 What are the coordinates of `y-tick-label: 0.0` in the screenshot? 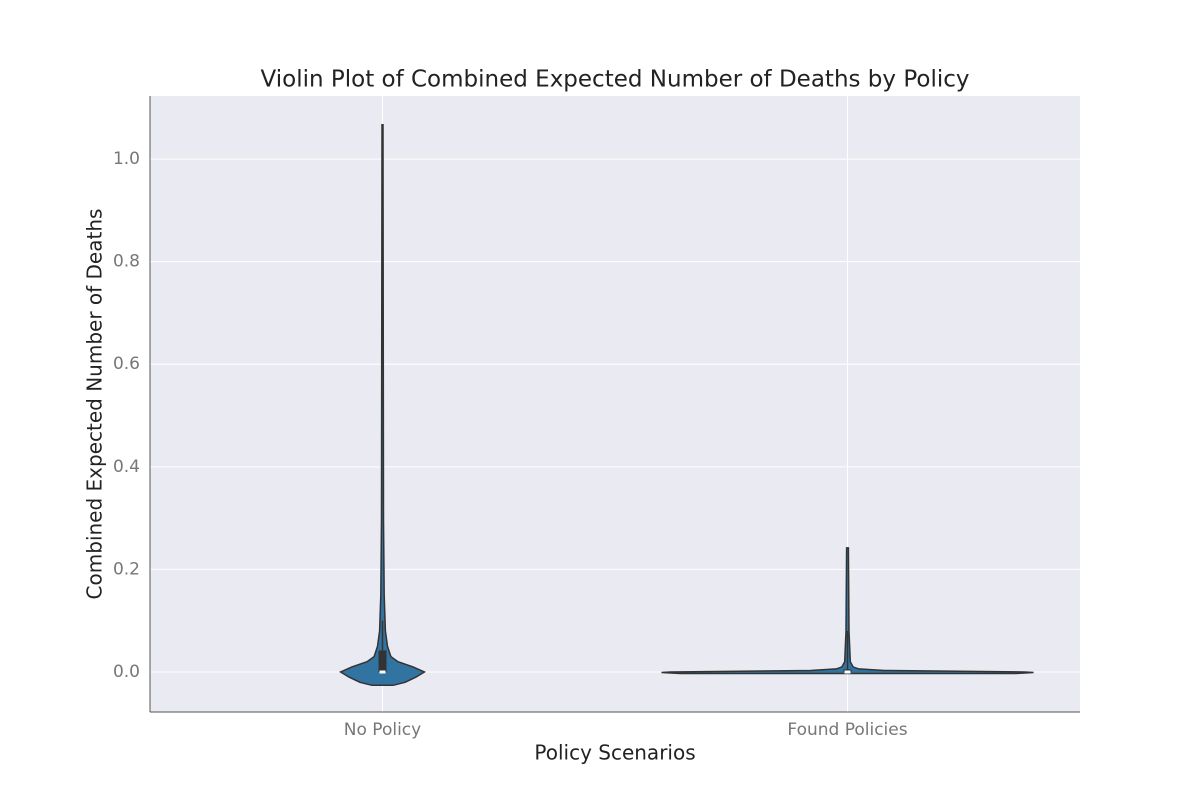 It's located at (126, 672).